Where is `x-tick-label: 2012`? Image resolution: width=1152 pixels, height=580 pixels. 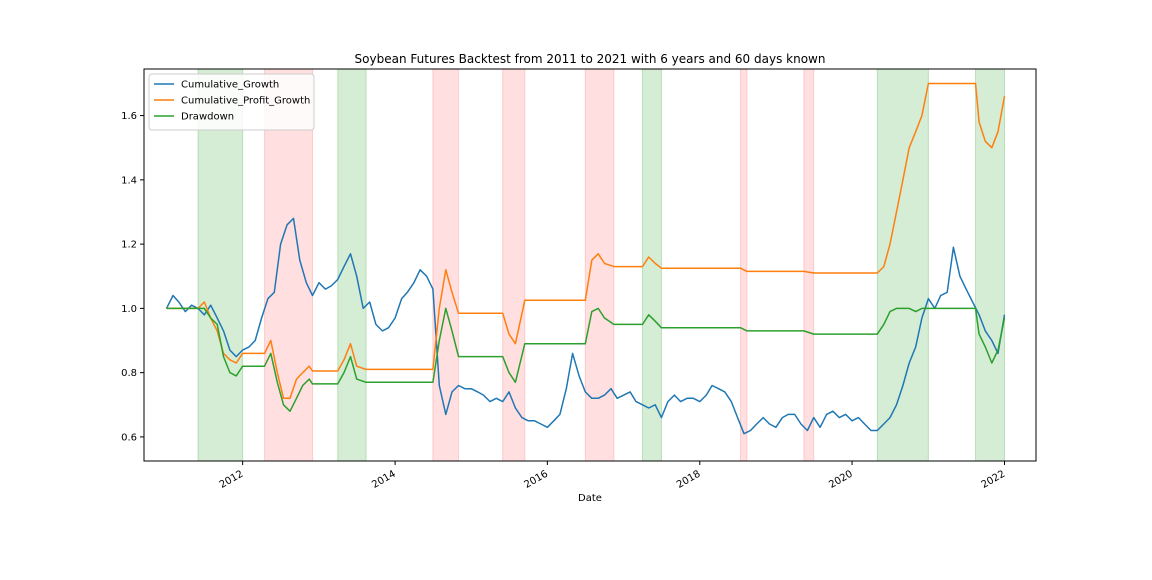 x-tick-label: 2012 is located at coordinates (232, 480).